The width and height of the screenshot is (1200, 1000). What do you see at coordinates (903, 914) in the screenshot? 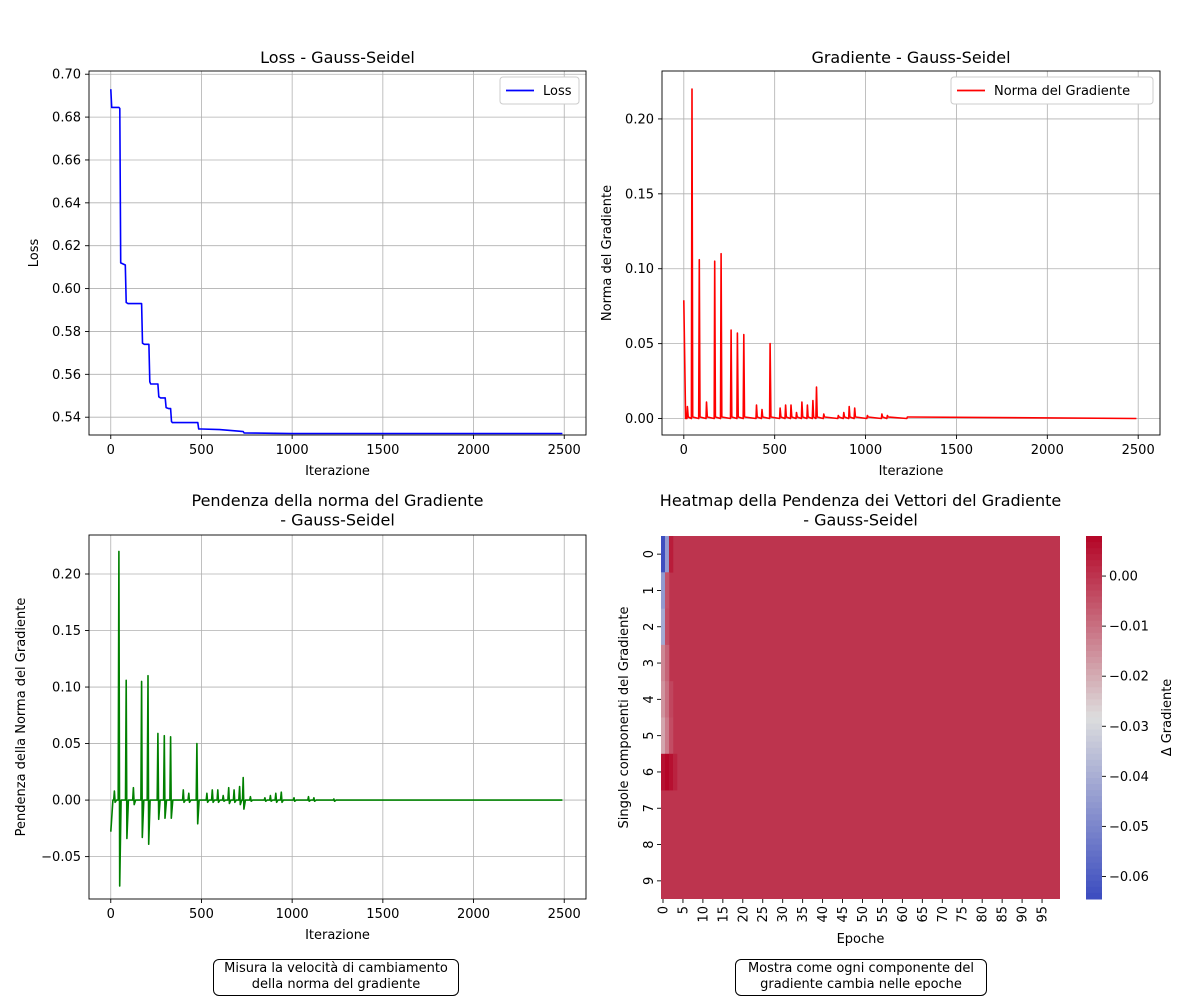
I see `tick-label-x: 60` at bounding box center [903, 914].